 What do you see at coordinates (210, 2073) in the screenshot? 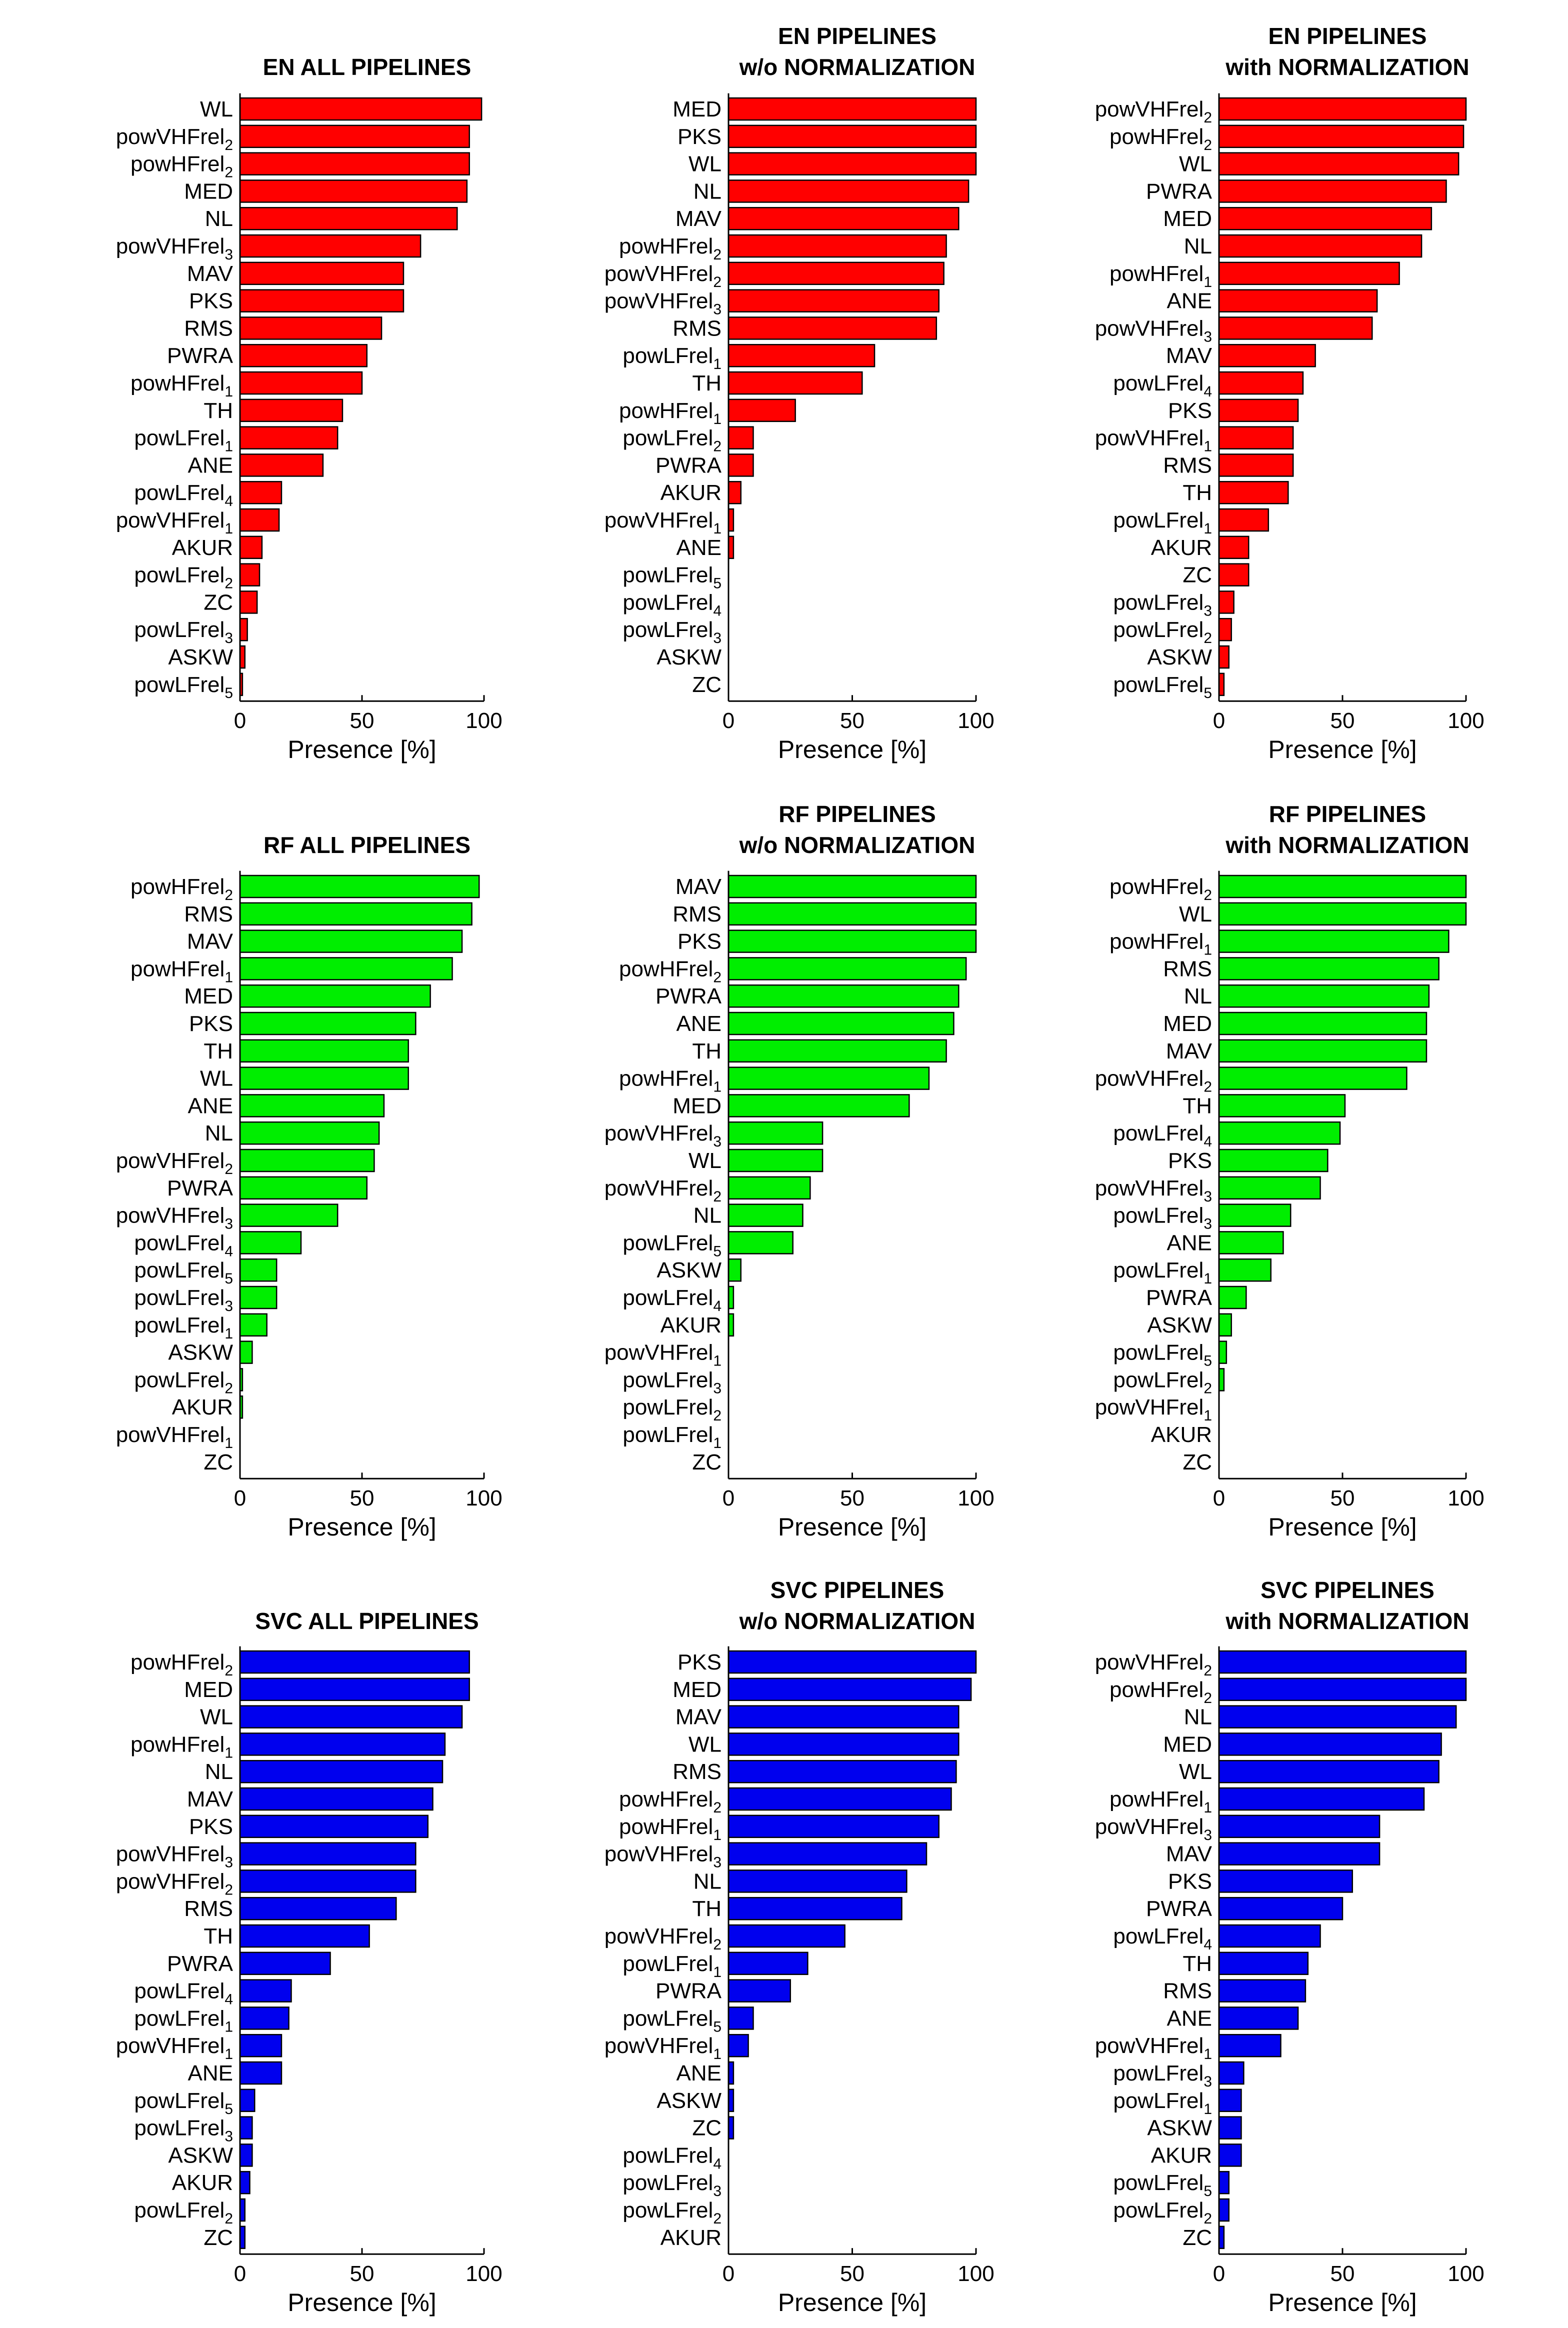
I see `category-label: ANE` at bounding box center [210, 2073].